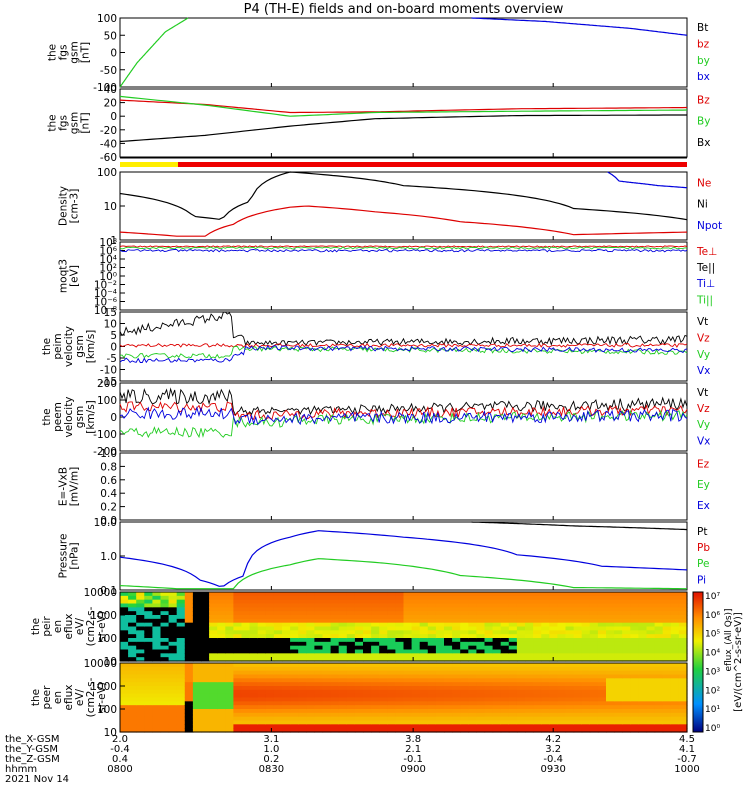 The height and width of the screenshot is (800, 750). I want to click on panel-frame, so click(403, 556).